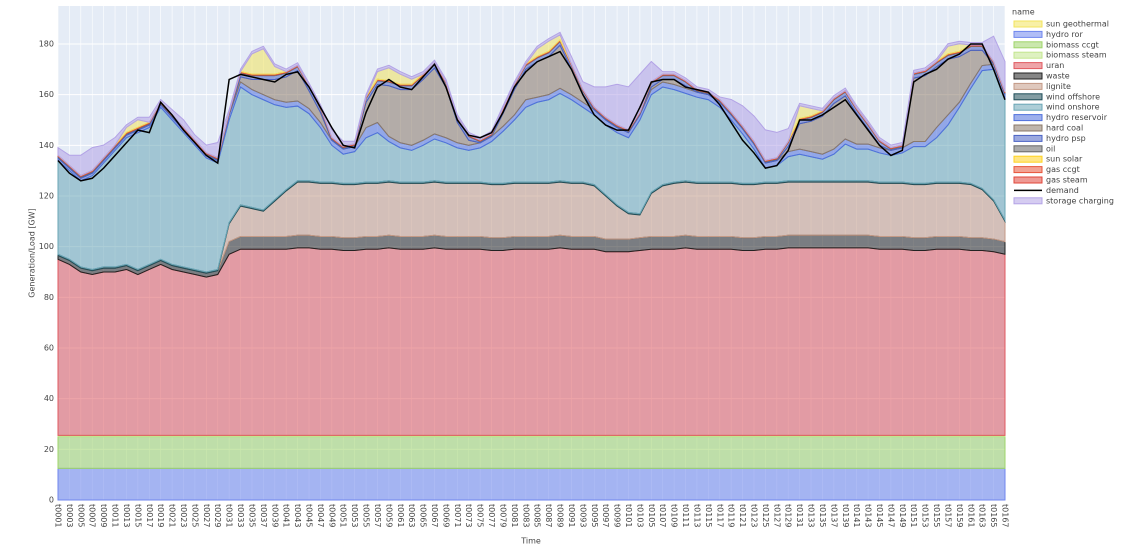  Describe the element at coordinates (982, 516) in the screenshot. I see `x-tick-label: t0163` at that location.